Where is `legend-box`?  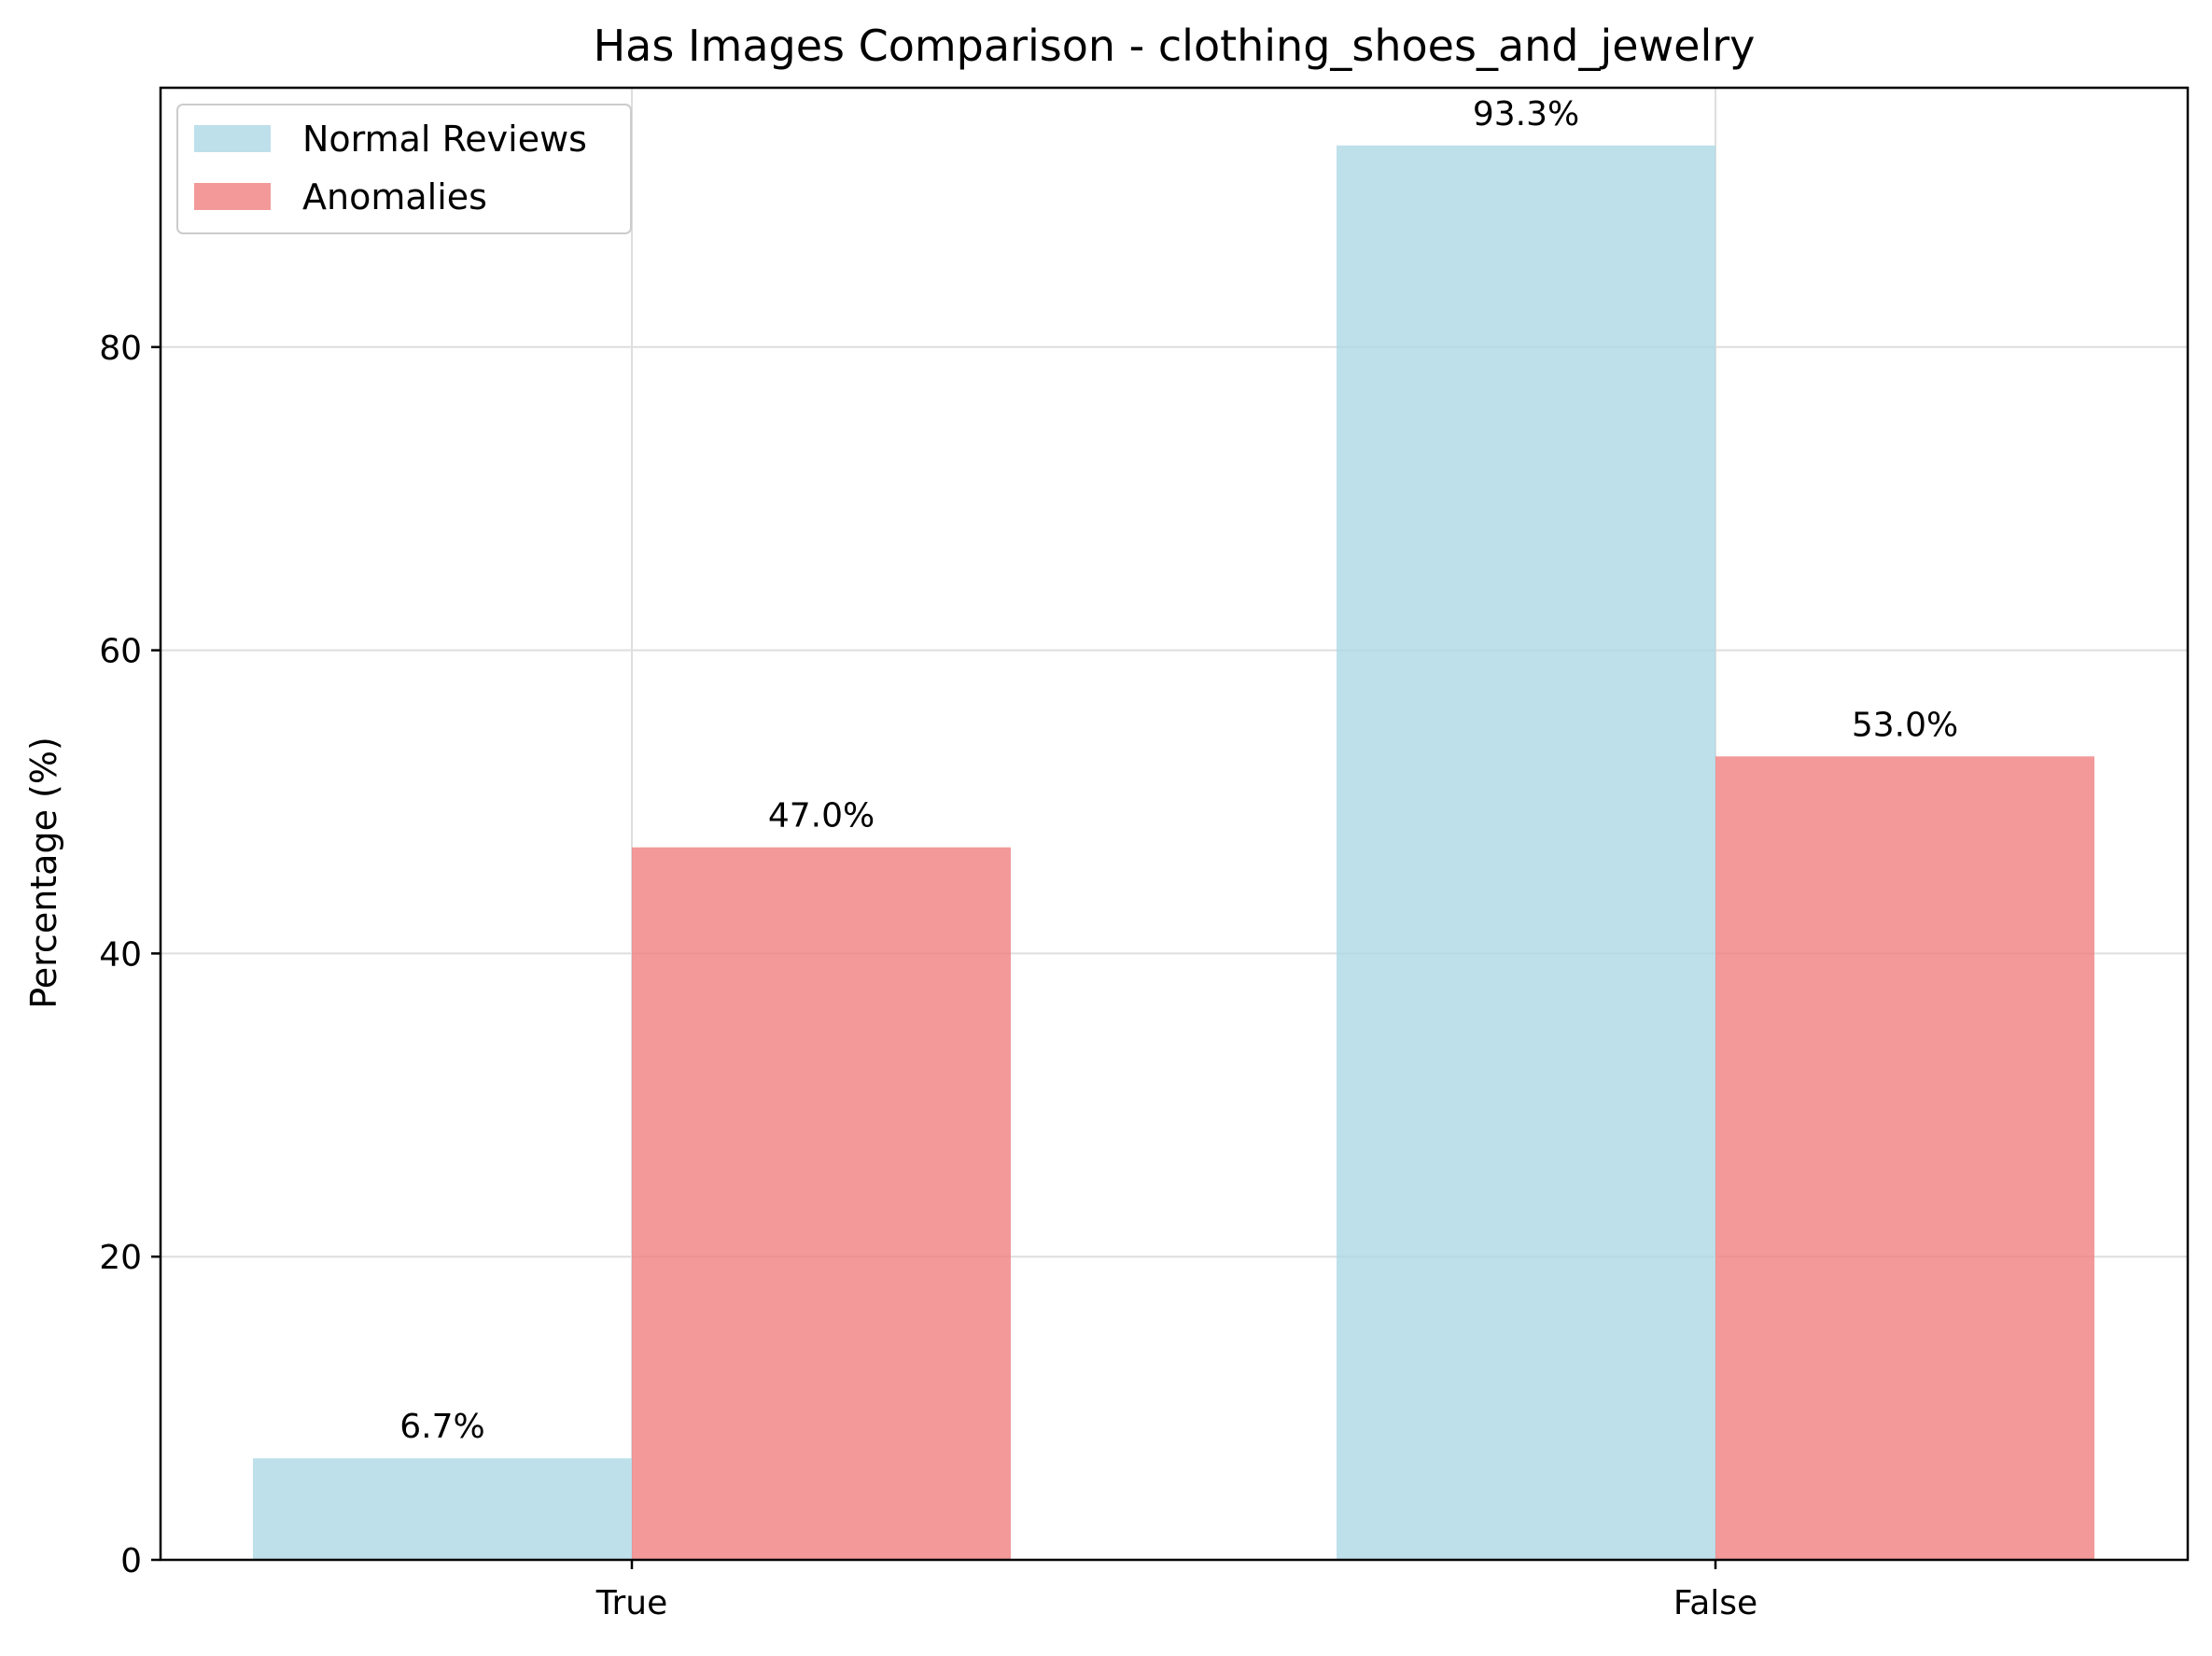
legend-box is located at coordinates (404, 169).